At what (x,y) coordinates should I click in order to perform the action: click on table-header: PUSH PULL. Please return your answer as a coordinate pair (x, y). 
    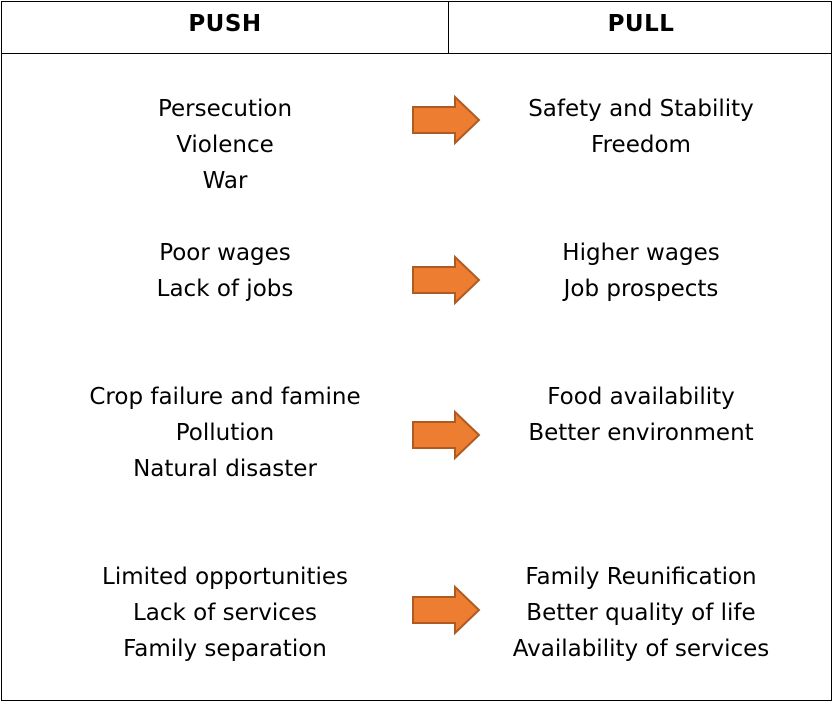
    Looking at the image, I should click on (416, 28).